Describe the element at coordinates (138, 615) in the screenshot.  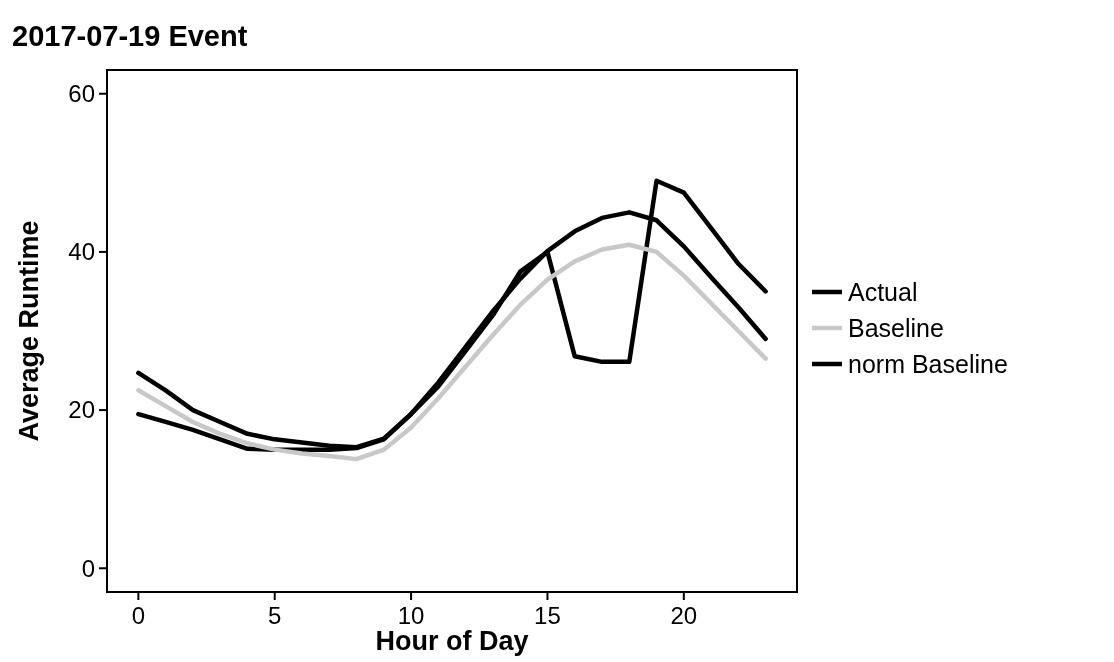
I see `x-tick-label: 0` at that location.